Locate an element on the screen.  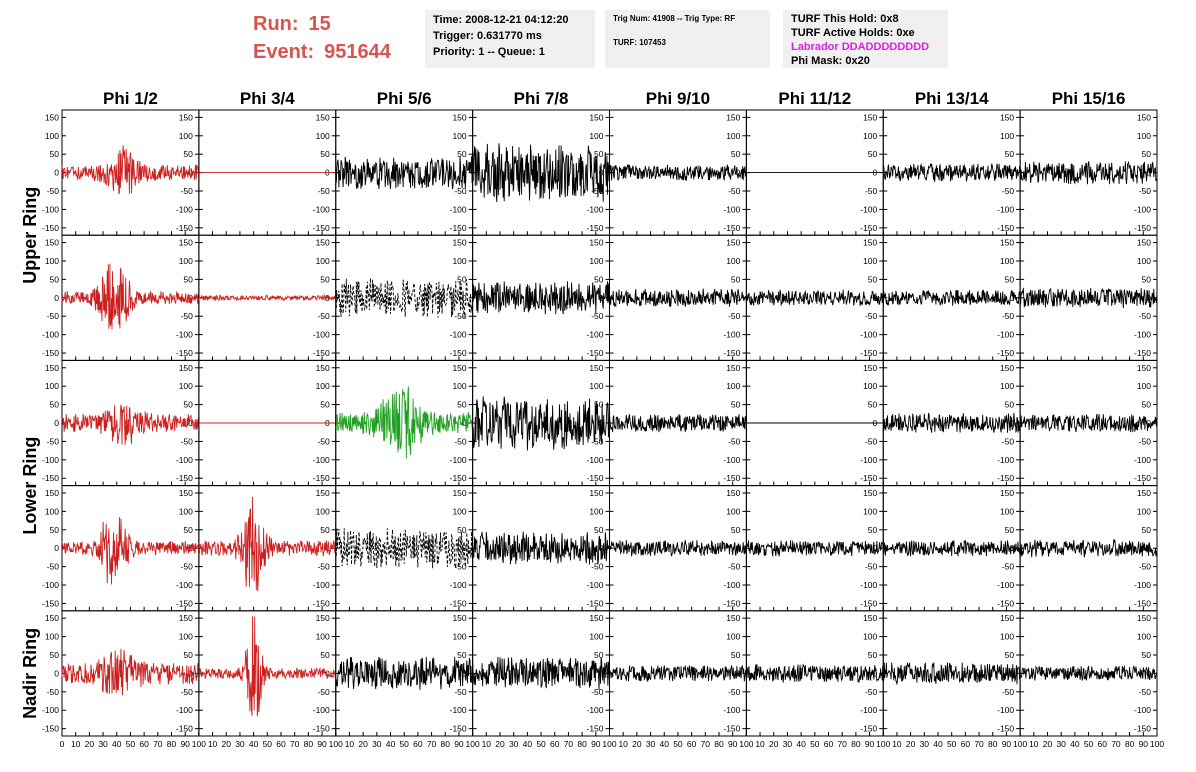
event-value: 951644 is located at coordinates (357, 52).